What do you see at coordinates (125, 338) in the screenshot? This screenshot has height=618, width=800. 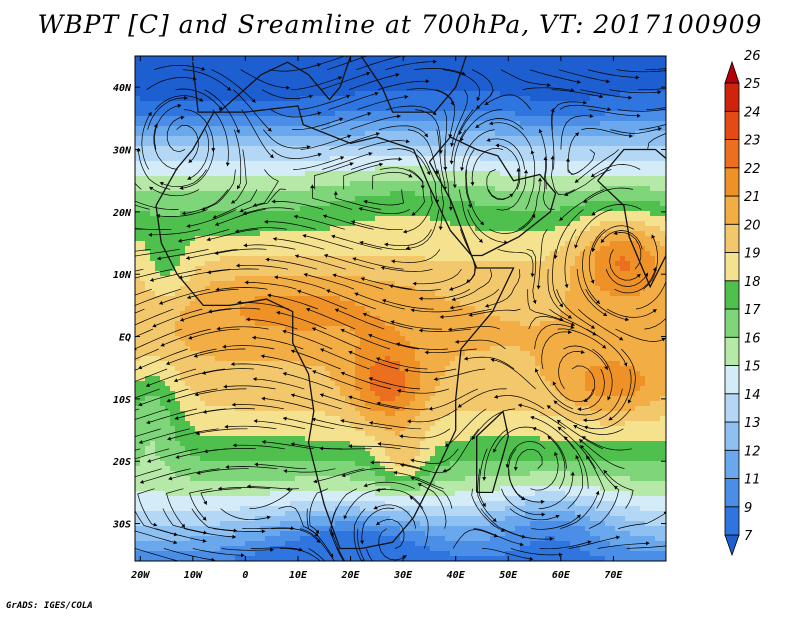 I see `y-tick-label: EQ` at bounding box center [125, 338].